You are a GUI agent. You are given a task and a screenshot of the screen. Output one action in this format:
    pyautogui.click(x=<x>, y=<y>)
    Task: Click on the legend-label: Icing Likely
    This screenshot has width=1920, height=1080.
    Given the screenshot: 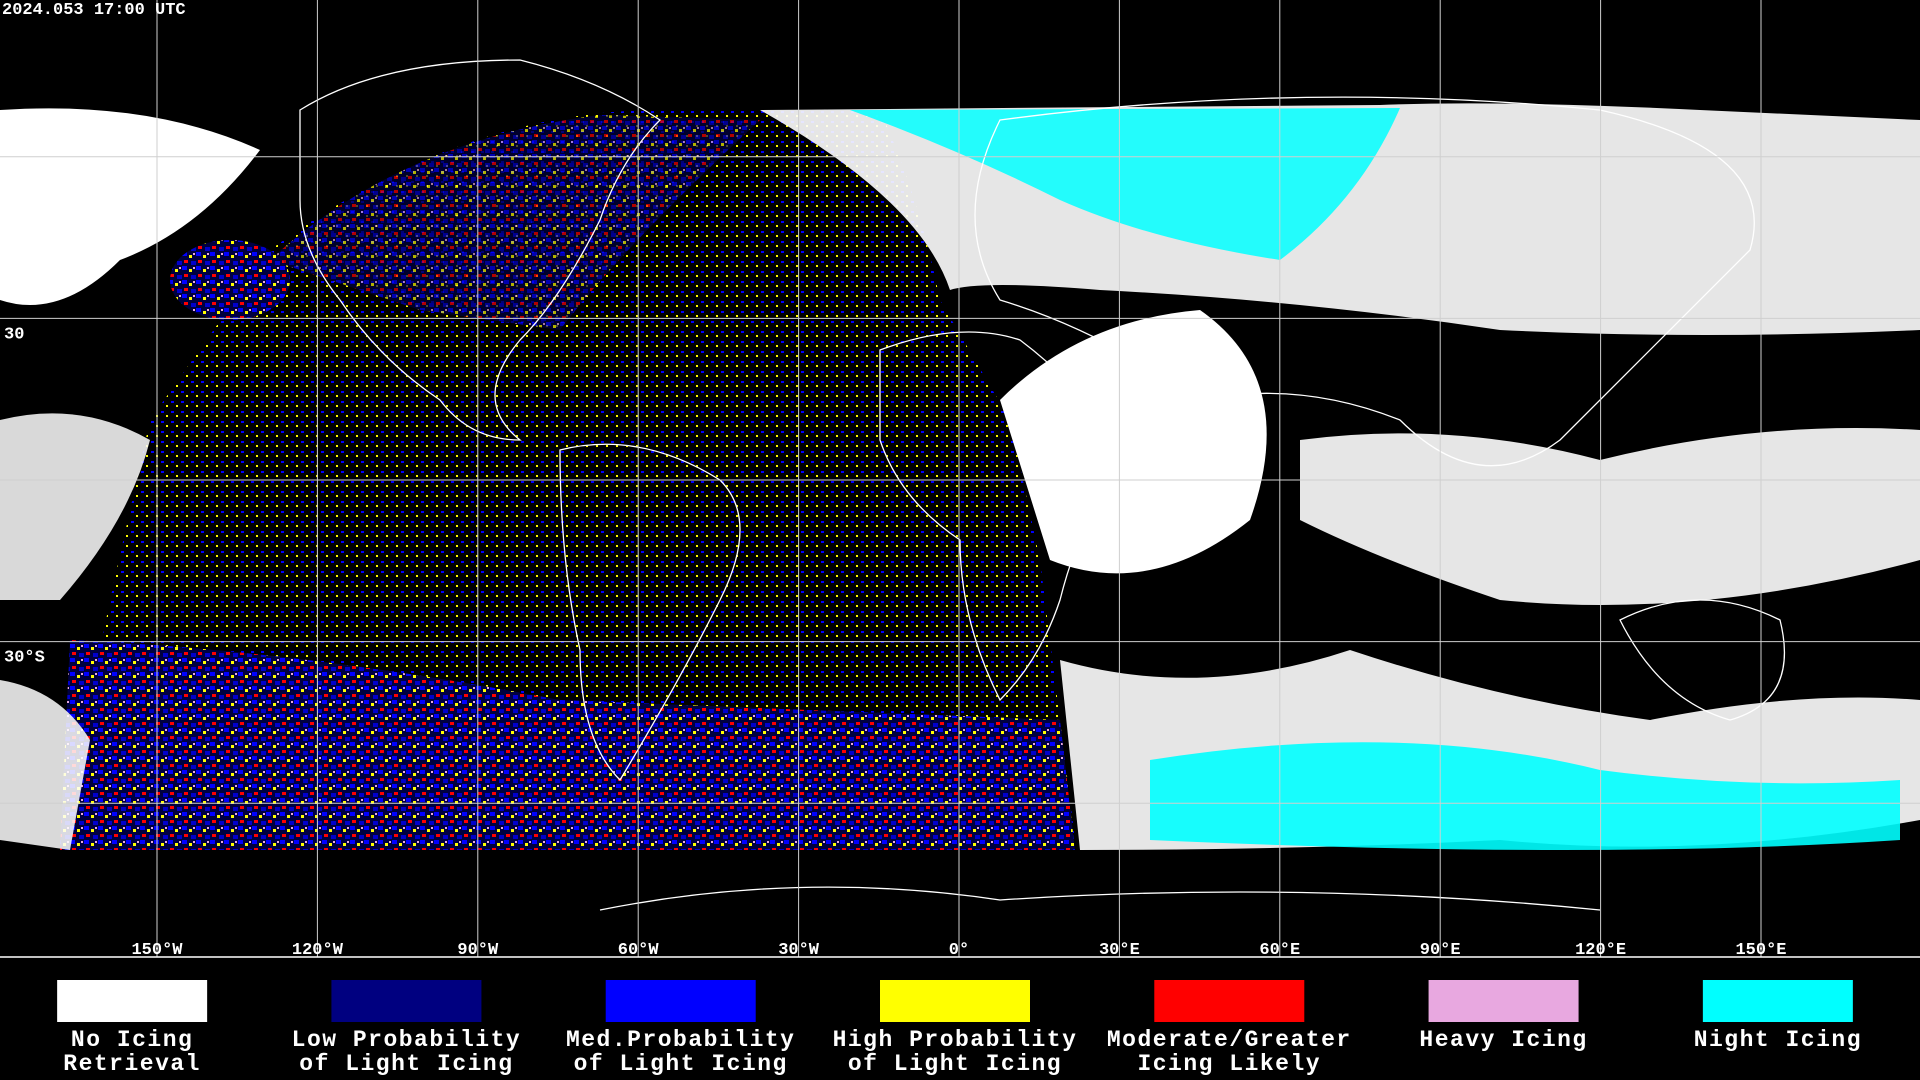 What is the action you would take?
    pyautogui.click(x=1229, y=1064)
    